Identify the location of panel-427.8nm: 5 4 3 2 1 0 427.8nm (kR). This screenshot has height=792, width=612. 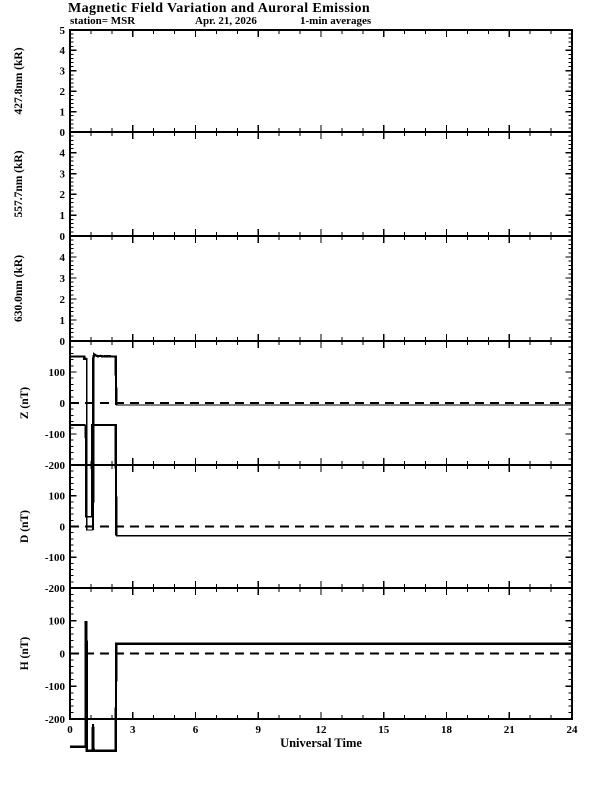
(293, 82).